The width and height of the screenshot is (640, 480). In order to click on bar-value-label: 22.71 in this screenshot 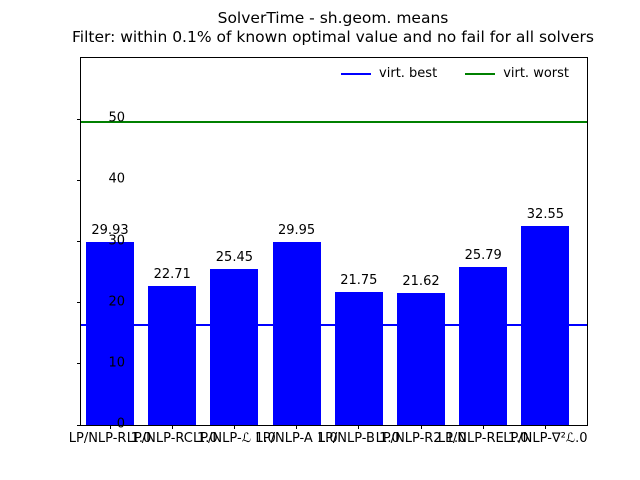, I will do `click(172, 275)`.